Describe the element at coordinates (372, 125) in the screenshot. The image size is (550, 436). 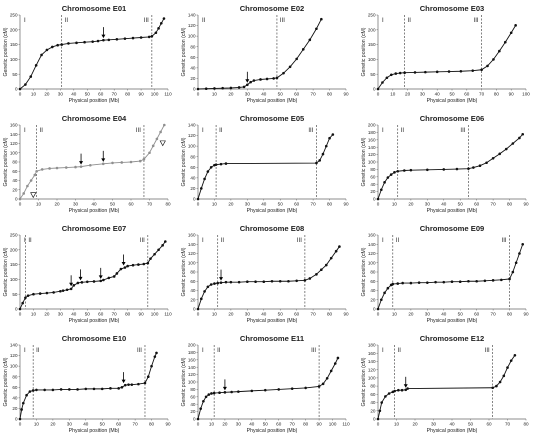
I see `y-tick-label: 200` at that location.